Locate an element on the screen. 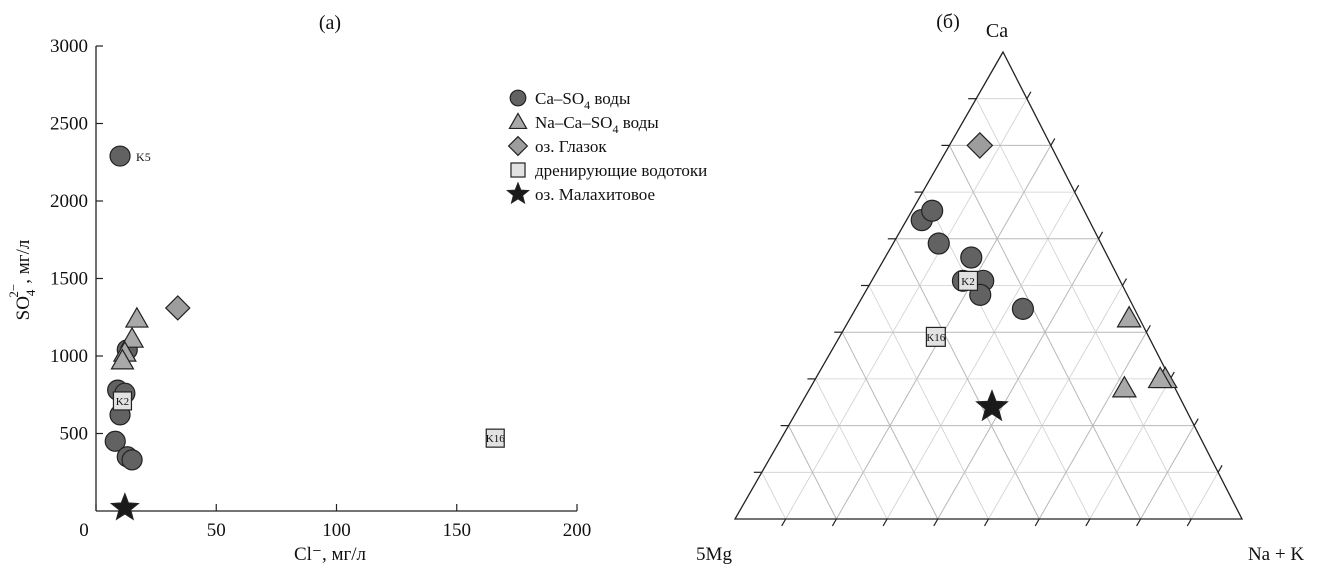  legend-label: Ca–SO4 воды is located at coordinates (583, 100).